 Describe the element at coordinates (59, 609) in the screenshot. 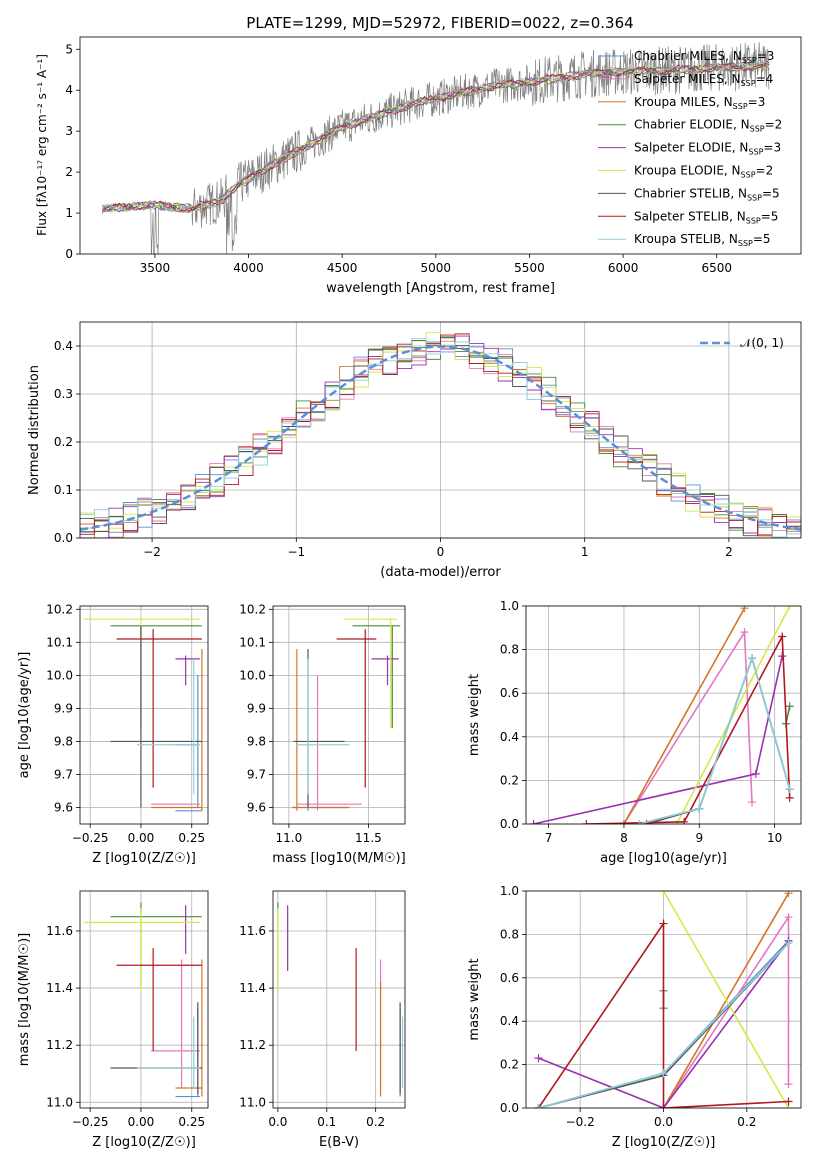

I see `y-tick-label: 10.2` at that location.